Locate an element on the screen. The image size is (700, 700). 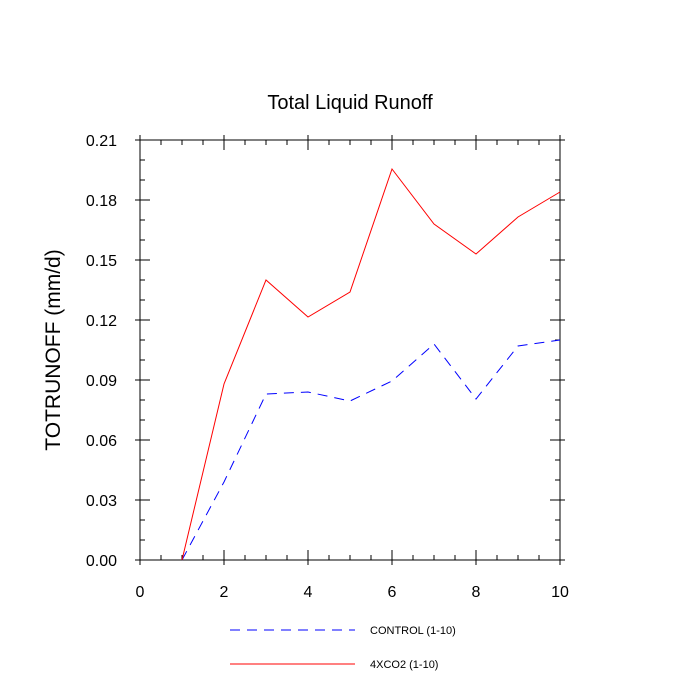
y-tick-label: 0.03 is located at coordinates (101, 501).